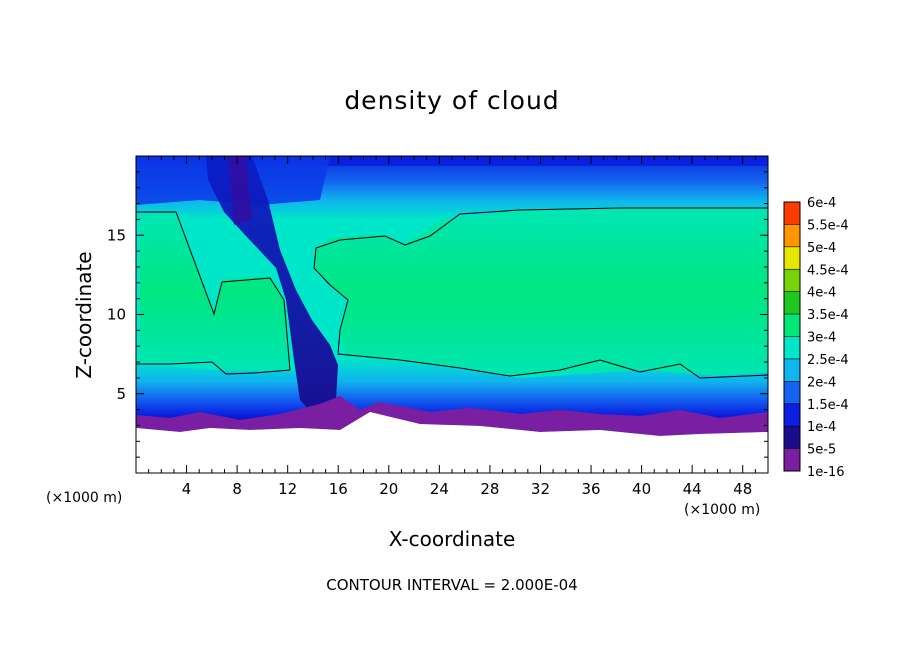  I want to click on x-tick-label: 32, so click(540, 489).